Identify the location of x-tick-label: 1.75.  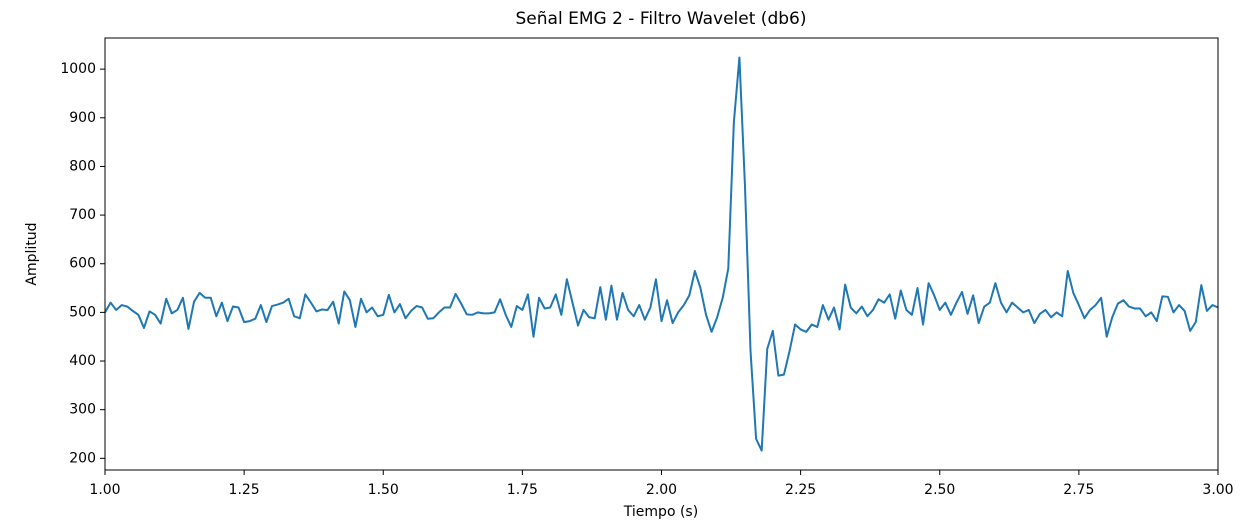
(522, 490).